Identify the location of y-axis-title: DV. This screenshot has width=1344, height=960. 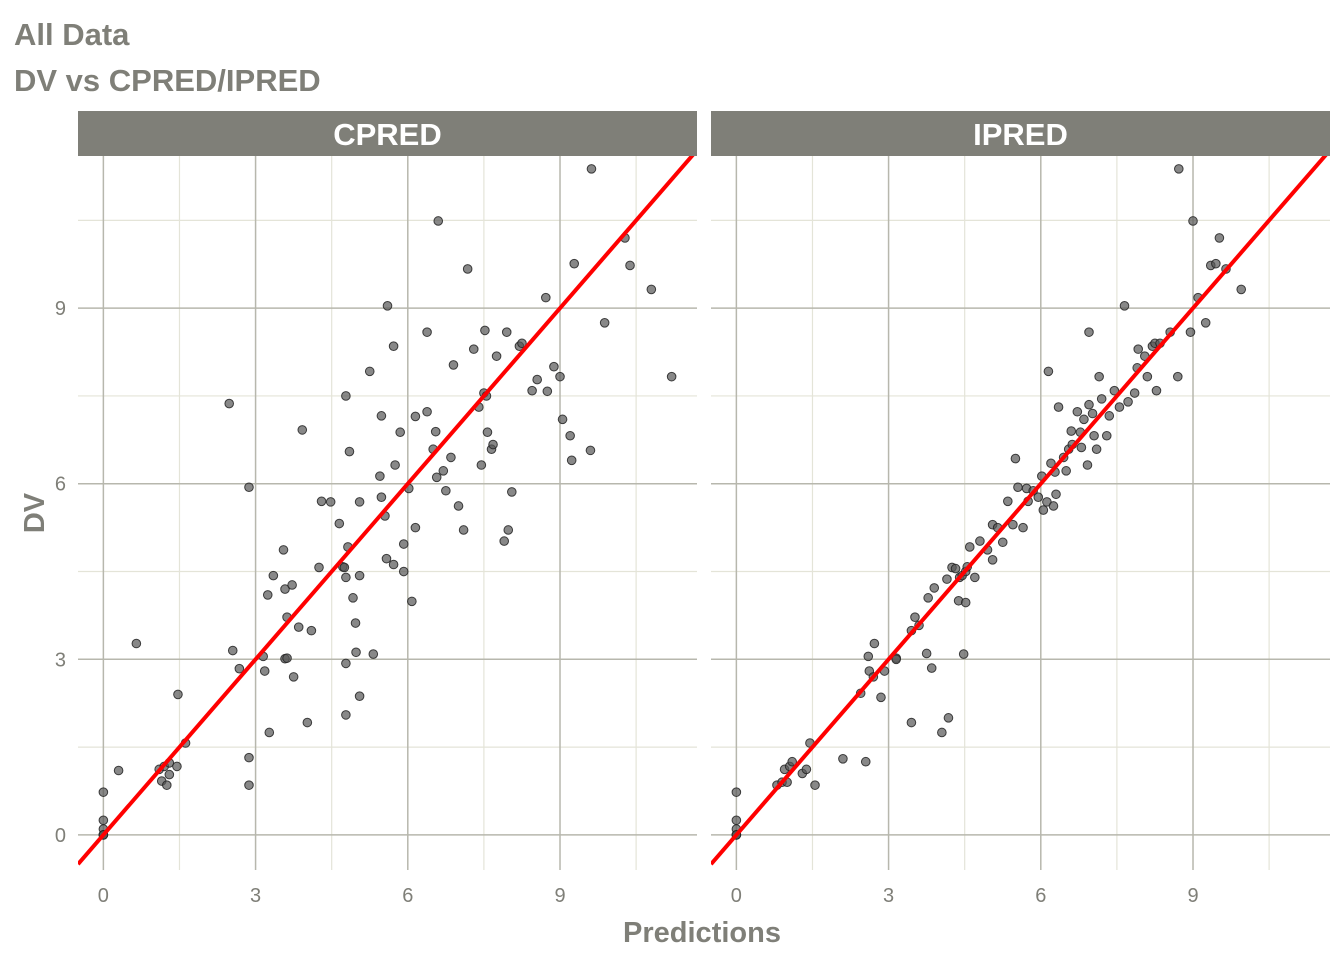
(35, 512).